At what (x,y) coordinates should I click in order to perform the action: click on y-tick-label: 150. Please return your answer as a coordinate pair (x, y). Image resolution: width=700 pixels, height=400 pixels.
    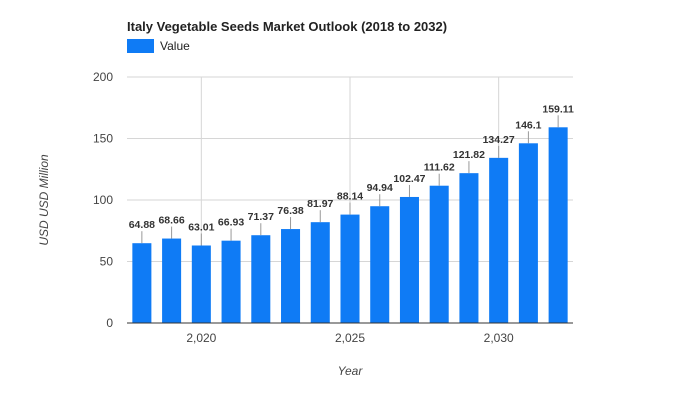
    Looking at the image, I should click on (103, 139).